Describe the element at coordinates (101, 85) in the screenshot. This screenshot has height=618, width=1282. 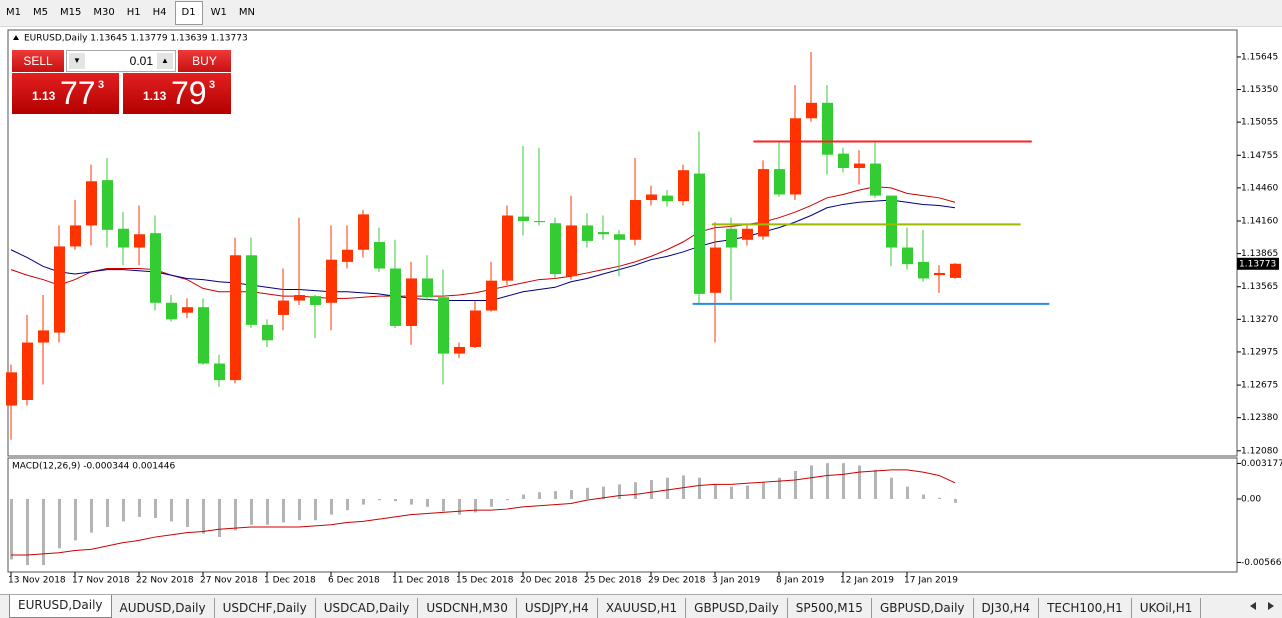
I see `price-fraction: 3` at that location.